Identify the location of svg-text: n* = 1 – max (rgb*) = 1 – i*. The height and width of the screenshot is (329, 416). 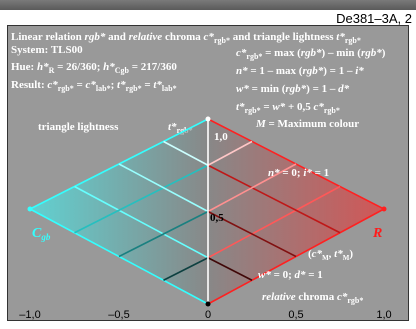
(300, 71).